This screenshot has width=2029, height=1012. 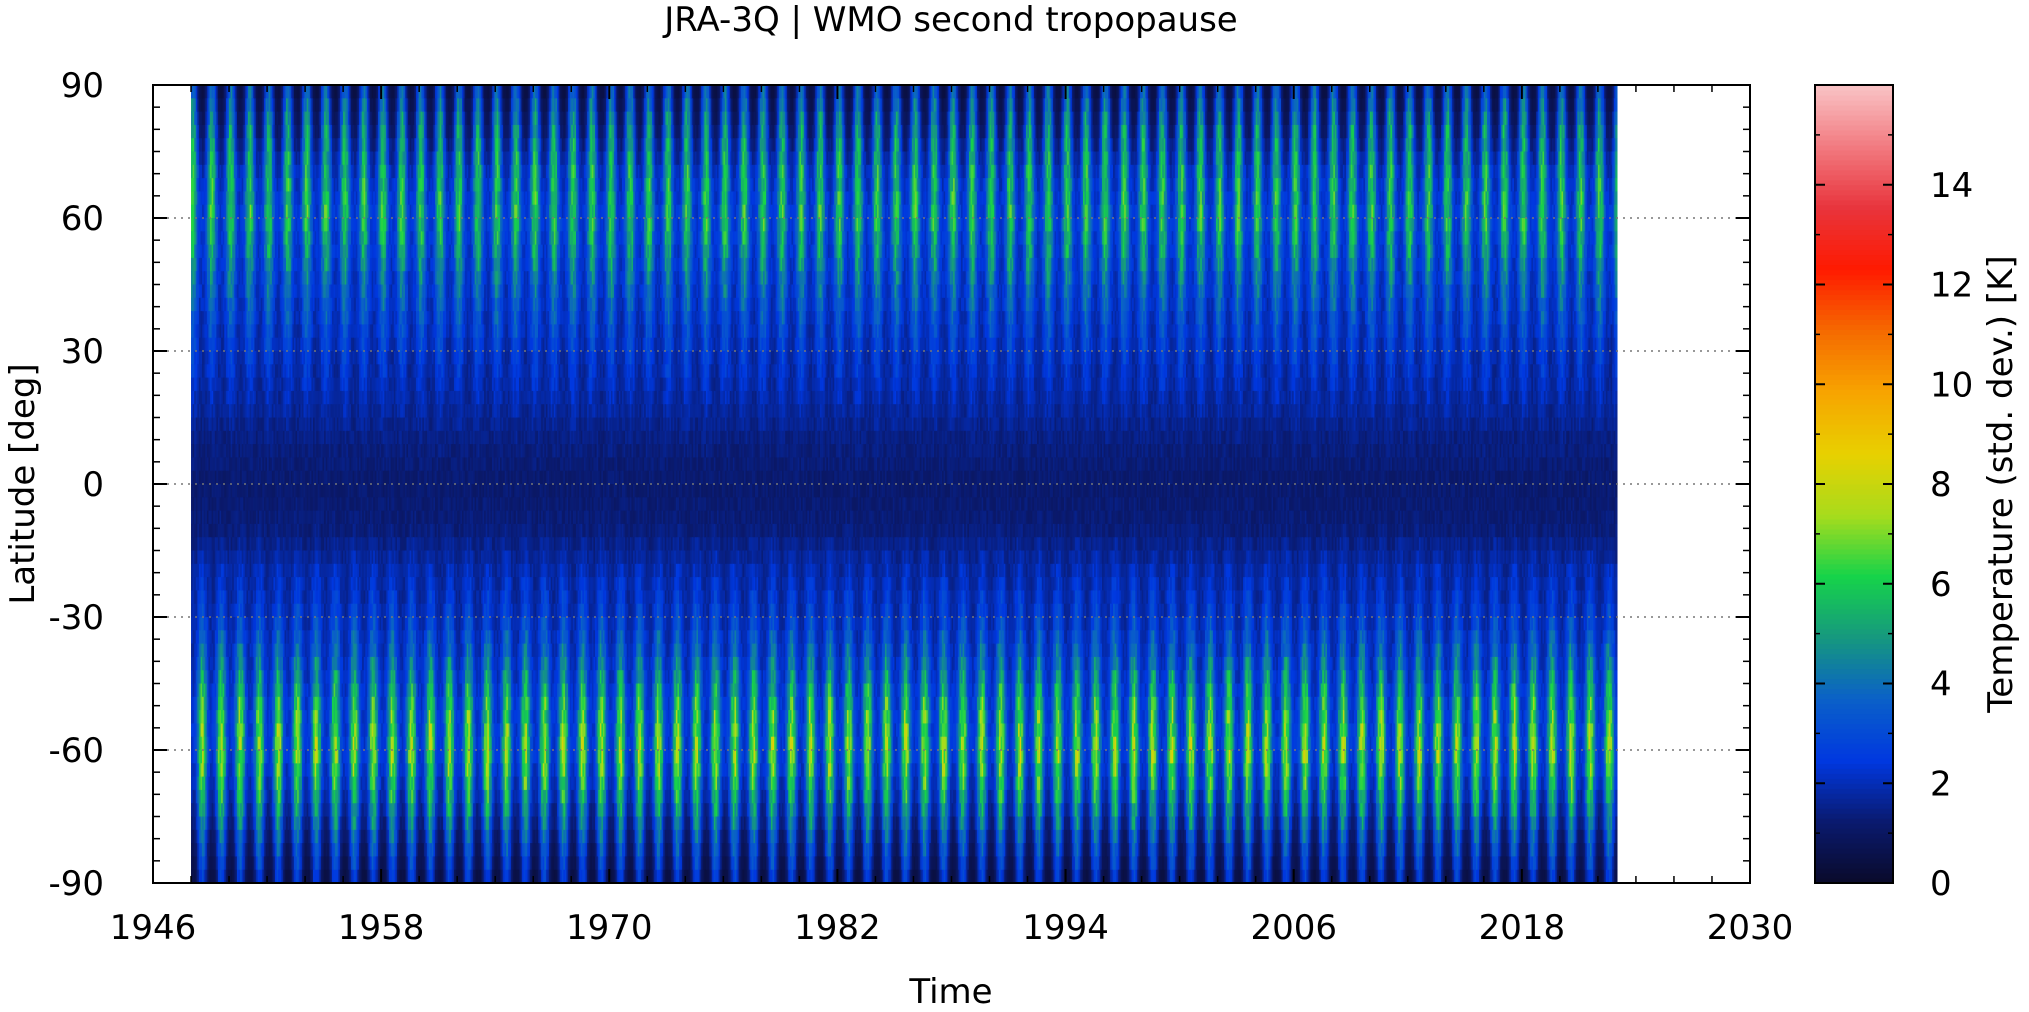 I want to click on x-tick-label: 2018, so click(x=1522, y=928).